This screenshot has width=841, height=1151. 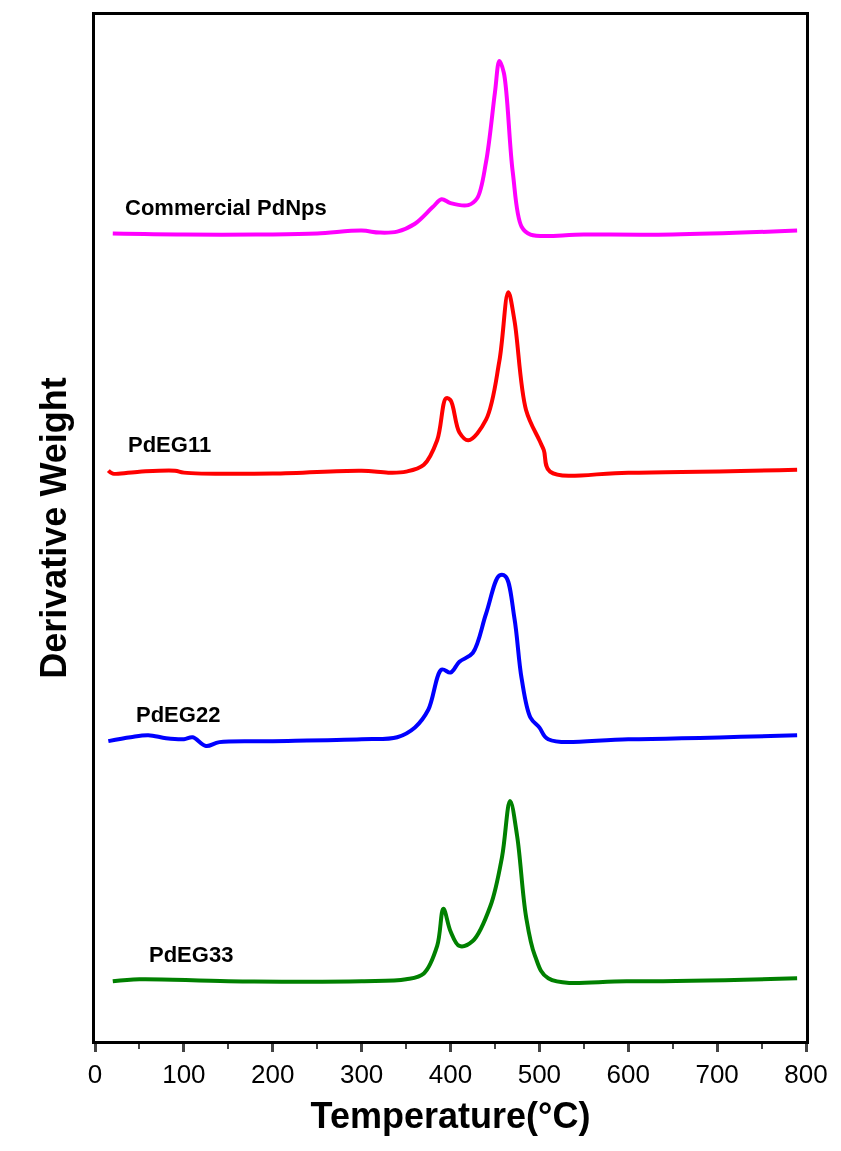 I want to click on x-tick-label: 200, so click(x=273, y=1074).